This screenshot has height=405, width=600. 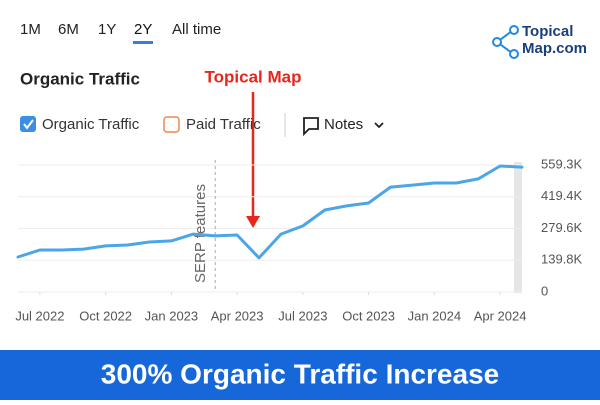 I want to click on y-tick-label: 0, so click(x=544, y=290).